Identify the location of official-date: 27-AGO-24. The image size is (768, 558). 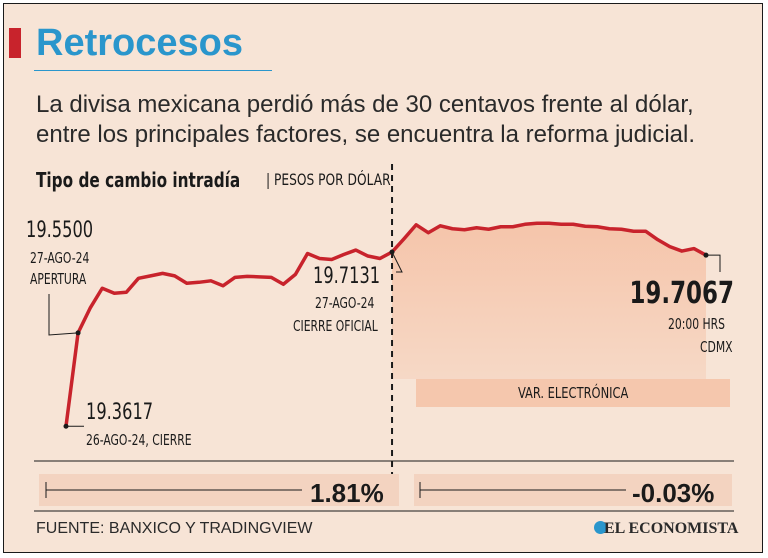
(345, 303).